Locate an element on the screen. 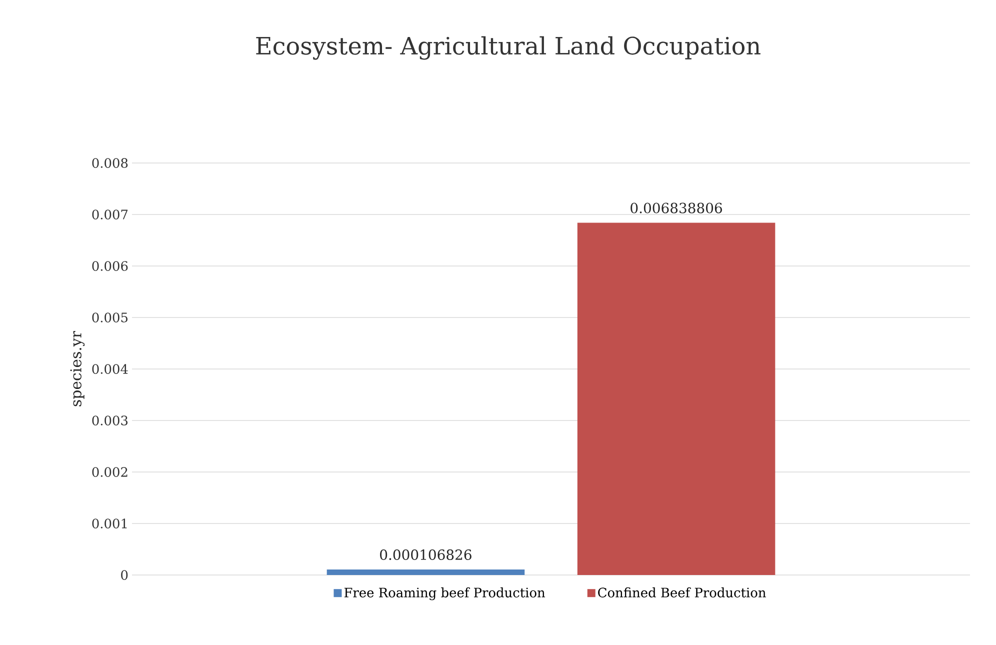 Image resolution: width=996 pixels, height=645 pixels. y-tick-label: 0.002 is located at coordinates (110, 472).